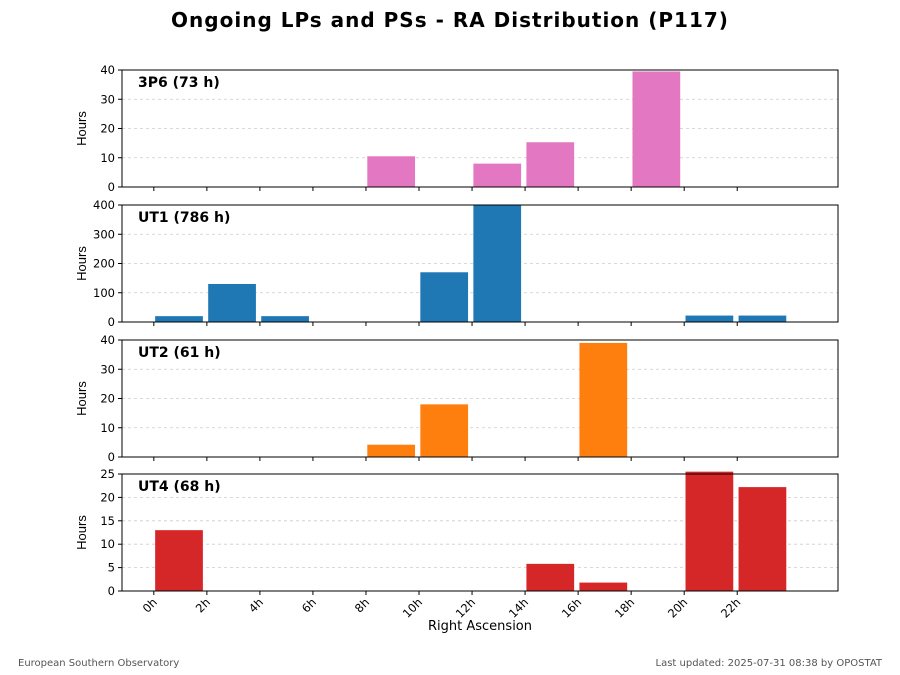 The width and height of the screenshot is (900, 675). Describe the element at coordinates (179, 319) in the screenshot. I see `bar-ut1-0h` at that location.